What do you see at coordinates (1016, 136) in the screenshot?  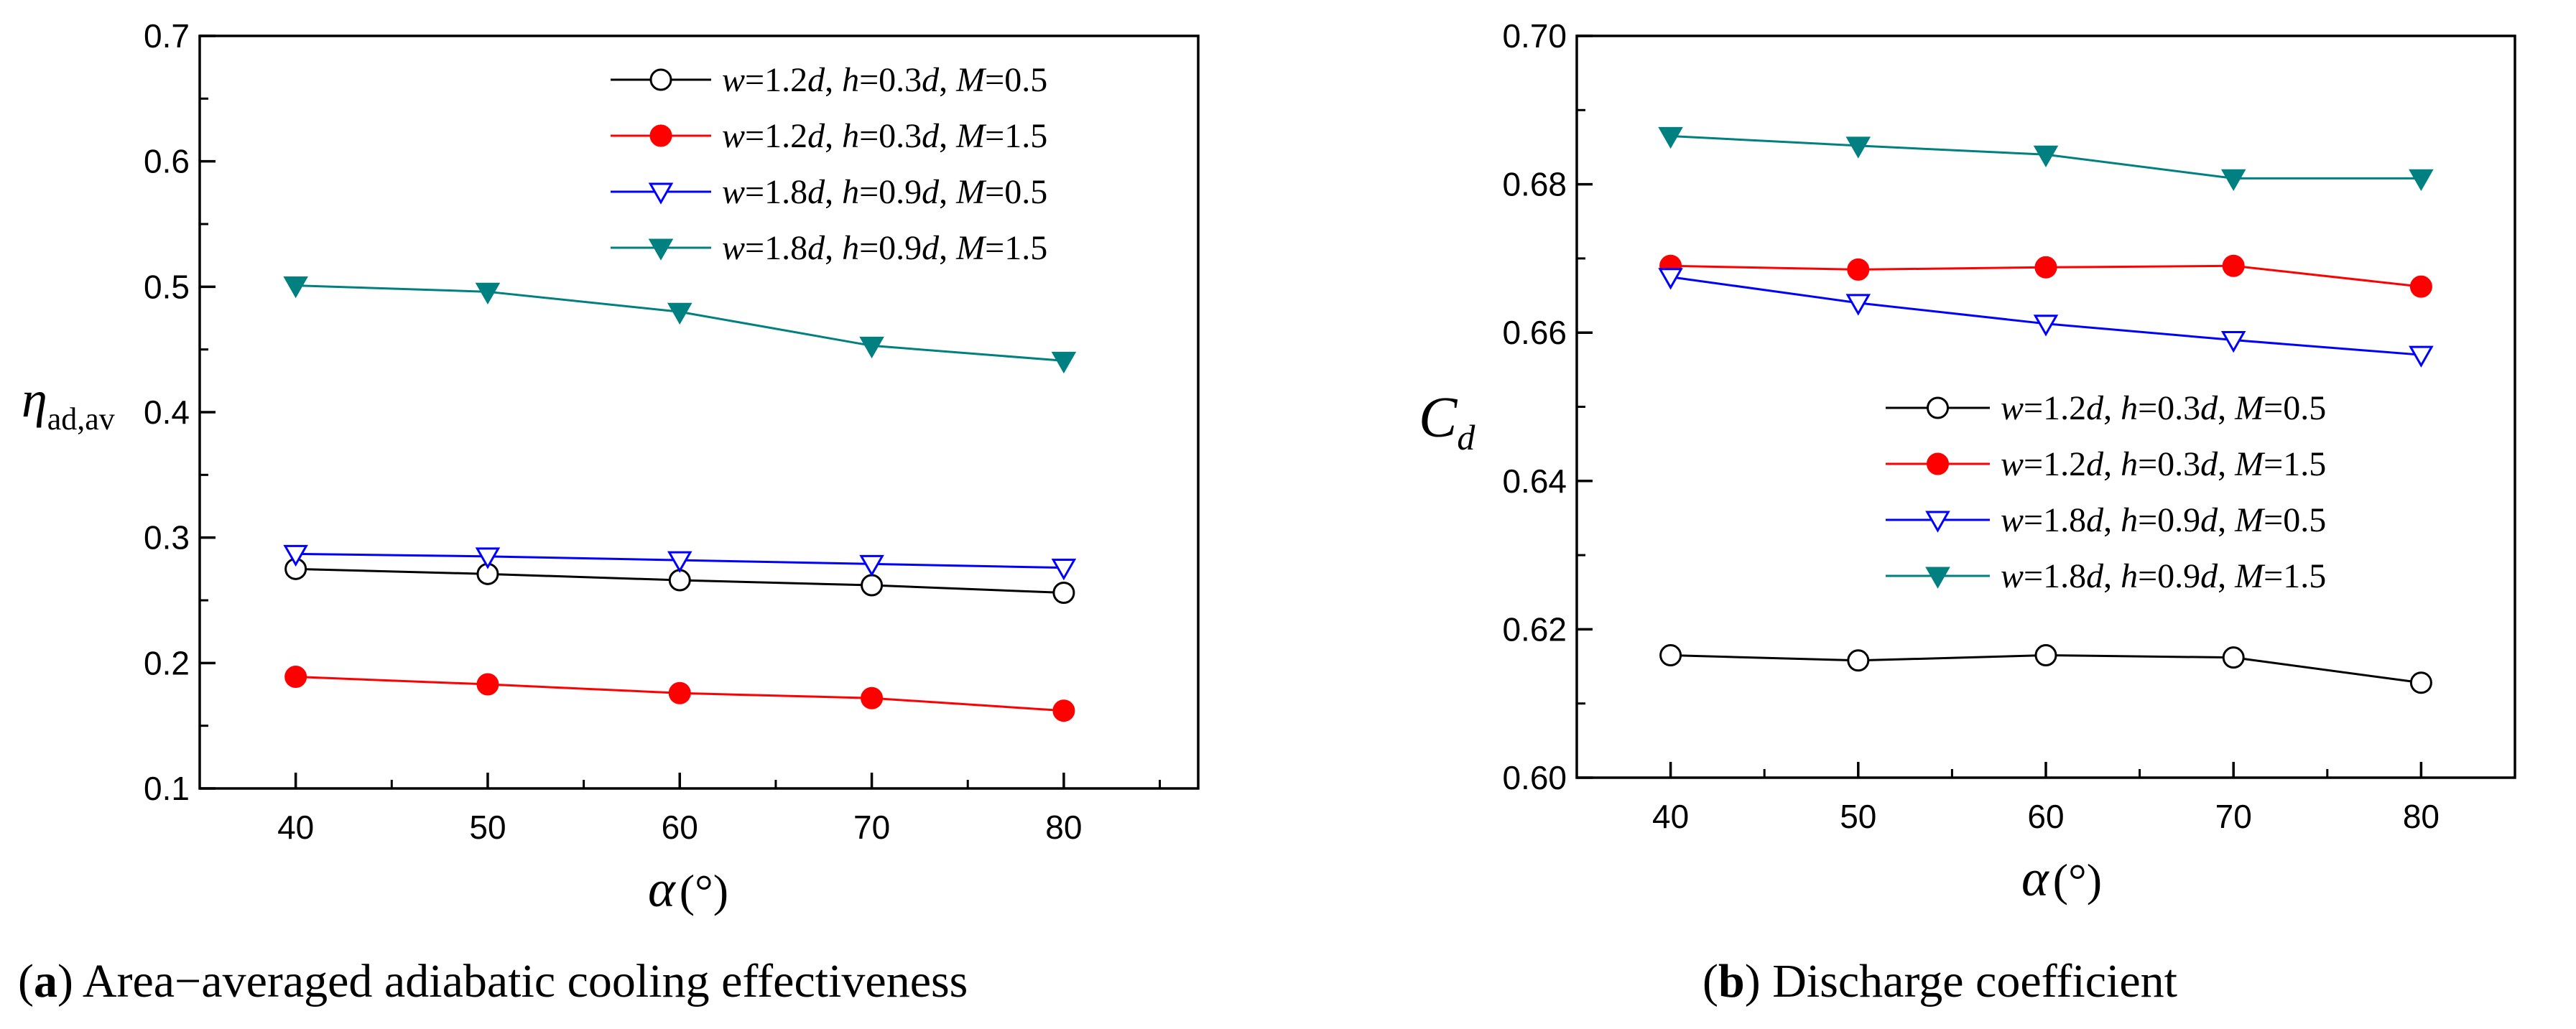 I see `legend-label-part: =1.5` at bounding box center [1016, 136].